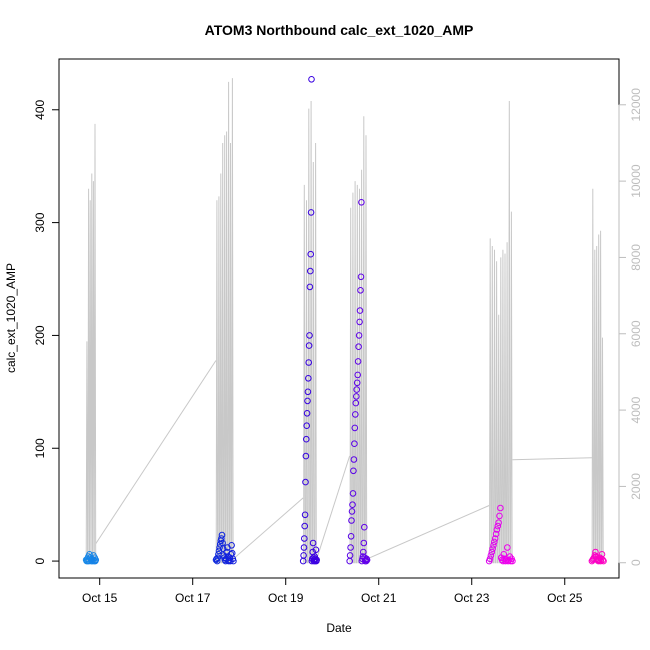 This screenshot has height=650, width=650. What do you see at coordinates (193, 598) in the screenshot?
I see `x-tick-label: Oct 17` at bounding box center [193, 598].